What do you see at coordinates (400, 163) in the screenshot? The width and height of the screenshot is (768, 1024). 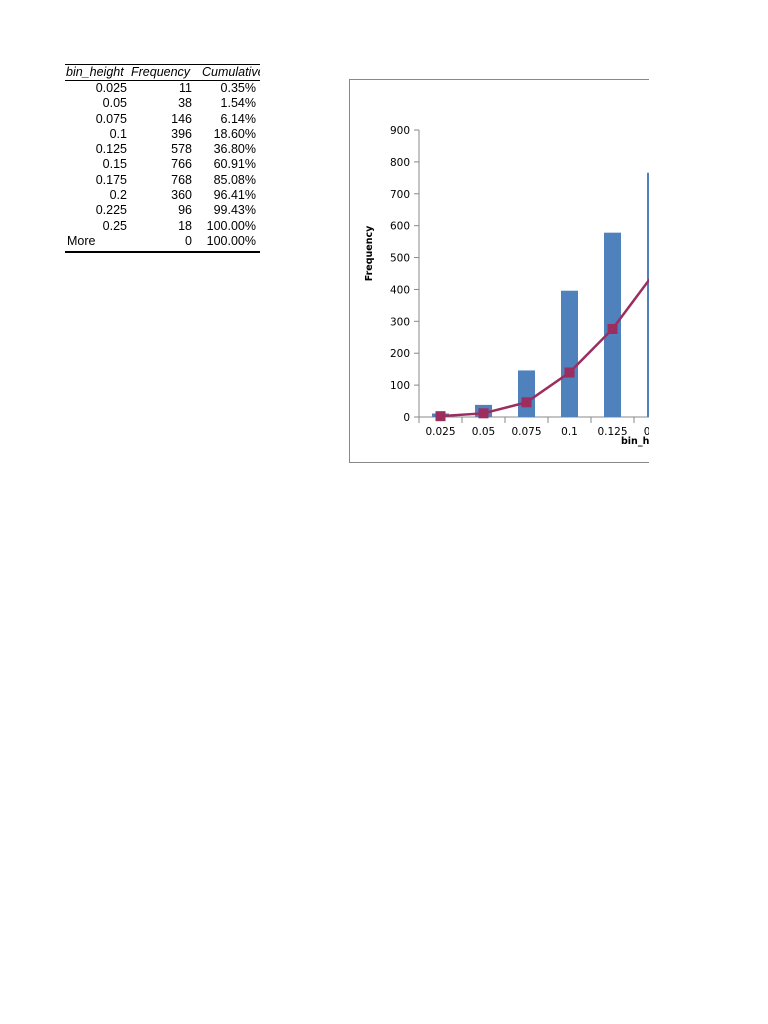 I see `y-tick-label: 800` at bounding box center [400, 163].